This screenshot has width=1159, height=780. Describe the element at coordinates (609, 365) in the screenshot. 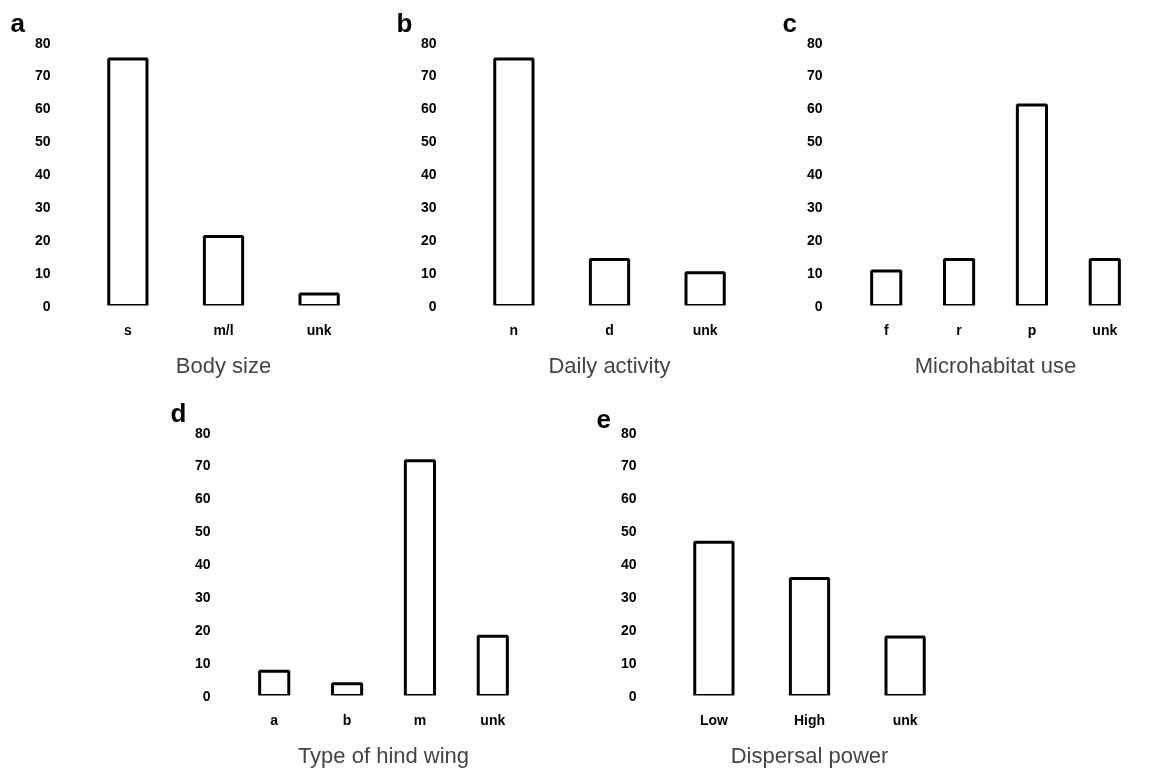

I see `x-axis-title: Daily activity` at that location.